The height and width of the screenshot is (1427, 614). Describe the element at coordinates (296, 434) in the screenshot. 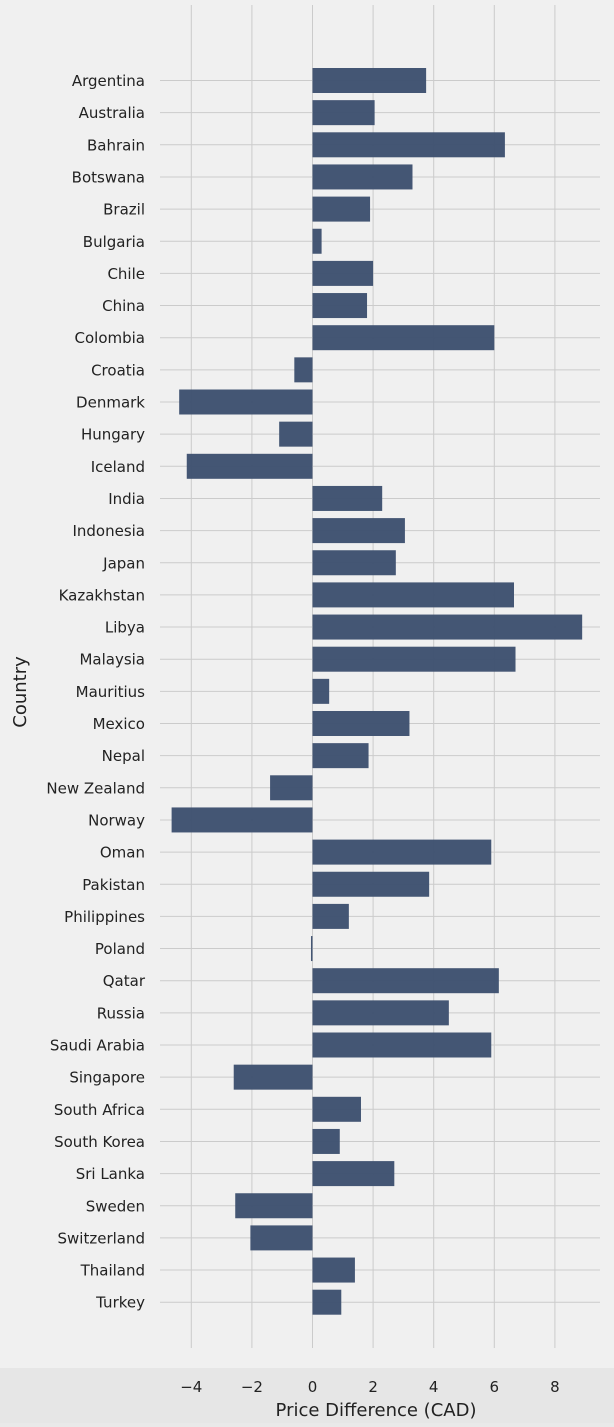

I see `bar-hungary` at that location.